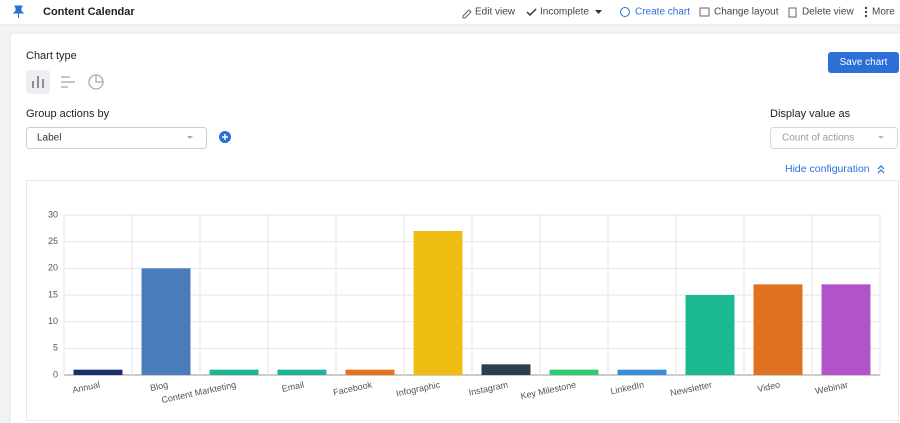 The height and width of the screenshot is (423, 900). What do you see at coordinates (53, 268) in the screenshot?
I see `y-tick-label: 20` at bounding box center [53, 268].